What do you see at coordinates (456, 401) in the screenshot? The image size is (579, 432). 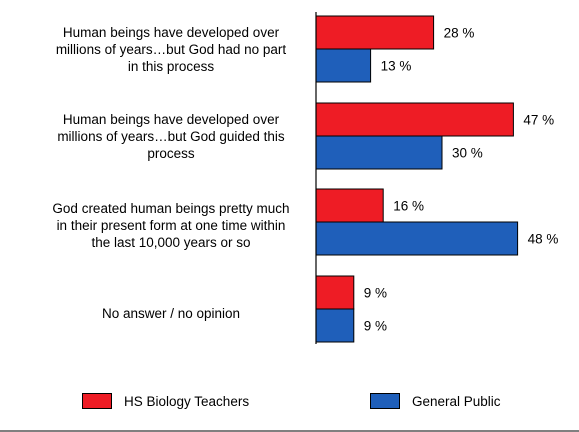 I see `legend-label-public: General Public` at bounding box center [456, 401].